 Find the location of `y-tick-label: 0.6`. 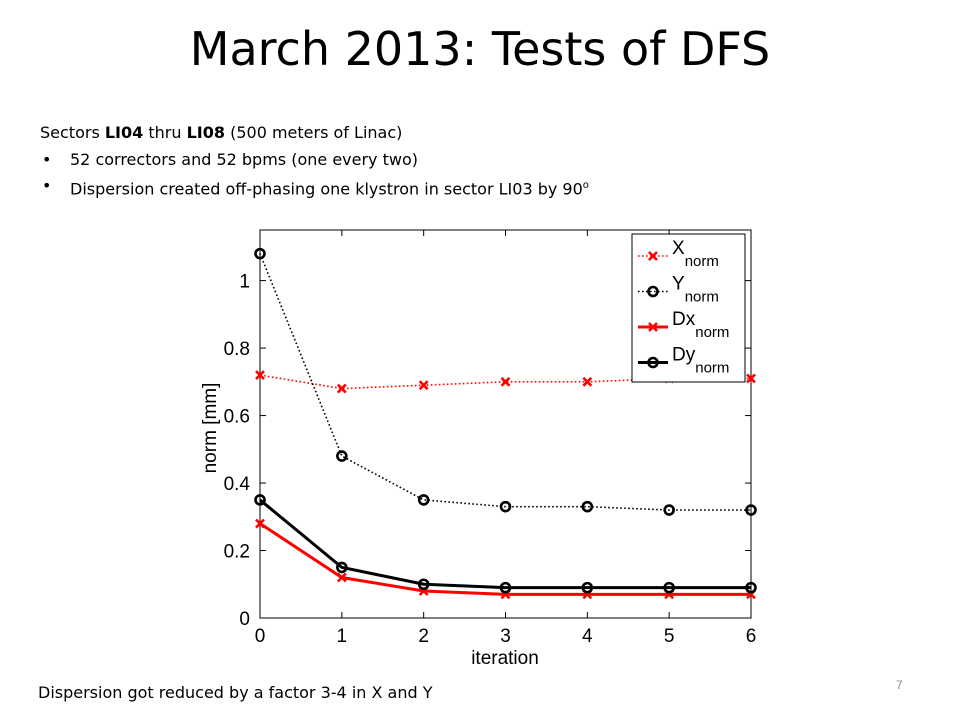

y-tick-label: 0.6 is located at coordinates (237, 417).